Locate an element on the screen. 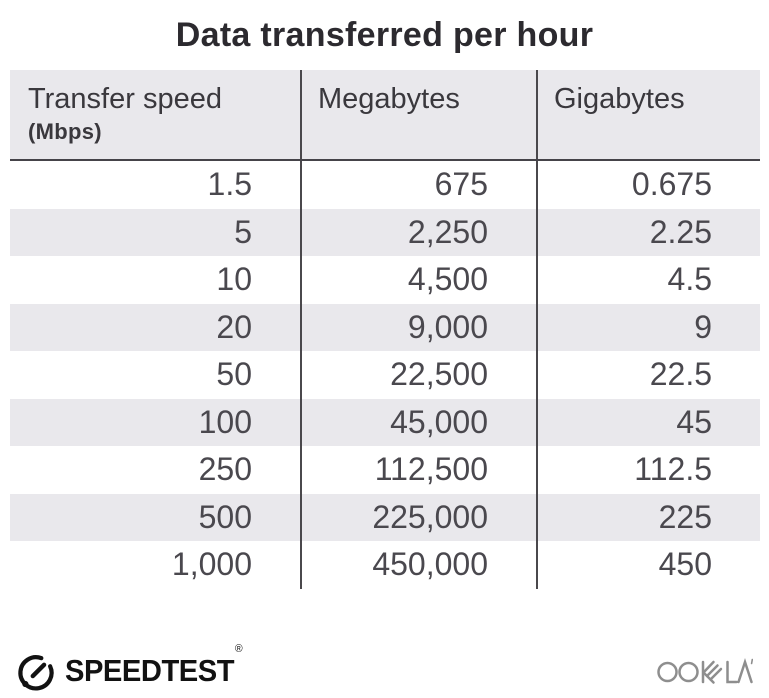  column-header-transfer-speed: Transfer speed (Mbps) is located at coordinates (156, 114).